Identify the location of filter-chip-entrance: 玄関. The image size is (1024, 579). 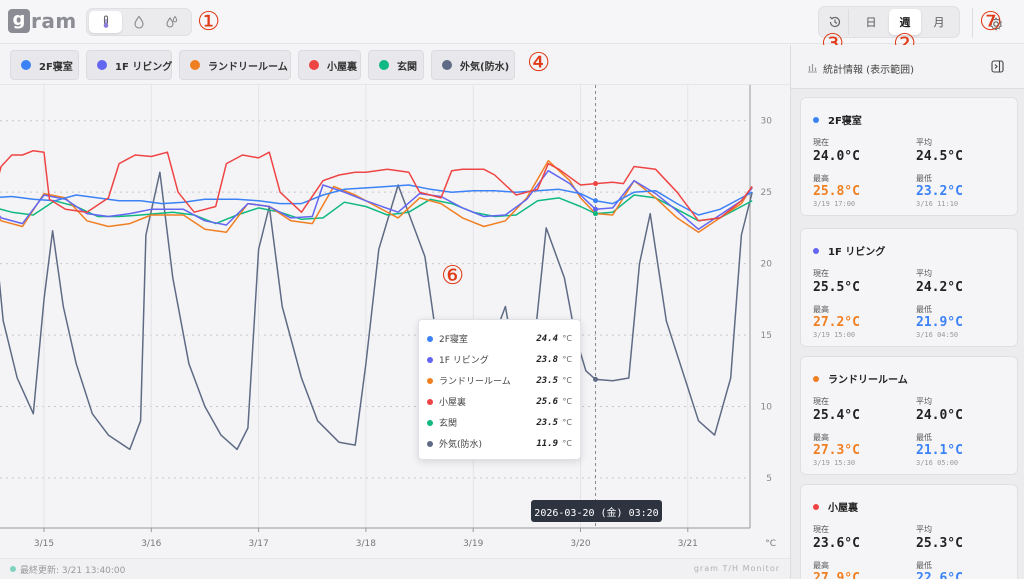
(396, 65).